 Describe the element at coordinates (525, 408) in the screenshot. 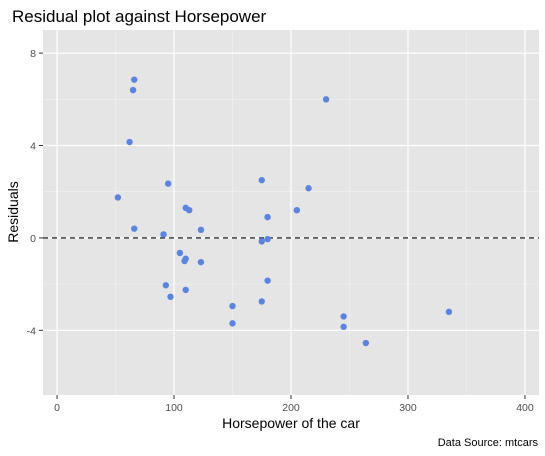

I see `x-tick-label: 400` at that location.